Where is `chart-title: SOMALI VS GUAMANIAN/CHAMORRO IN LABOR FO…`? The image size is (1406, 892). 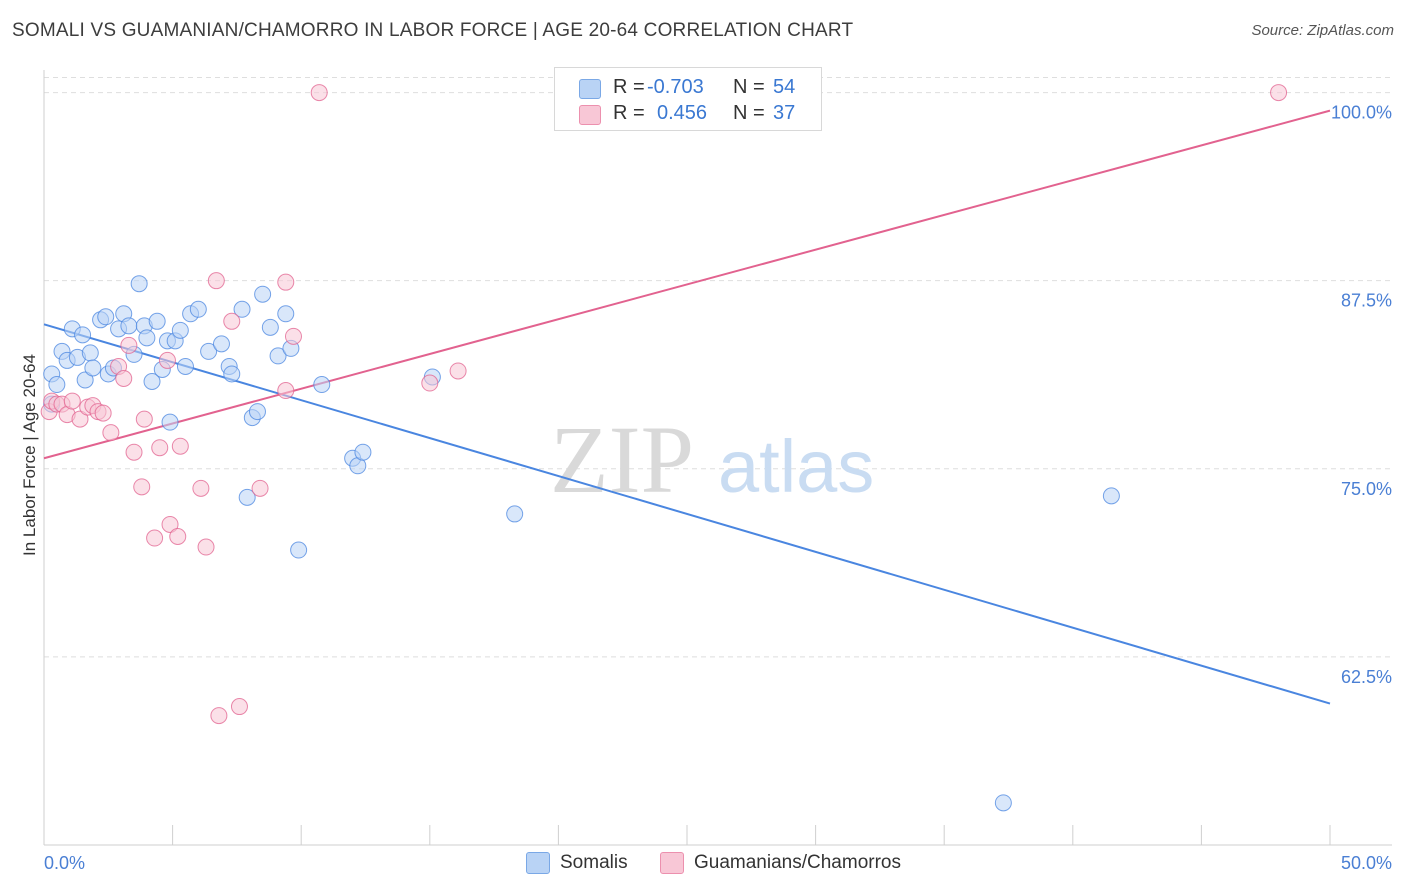 chart-title: SOMALI VS GUAMANIAN/CHAMORRO IN LABOR FO… is located at coordinates (433, 30).